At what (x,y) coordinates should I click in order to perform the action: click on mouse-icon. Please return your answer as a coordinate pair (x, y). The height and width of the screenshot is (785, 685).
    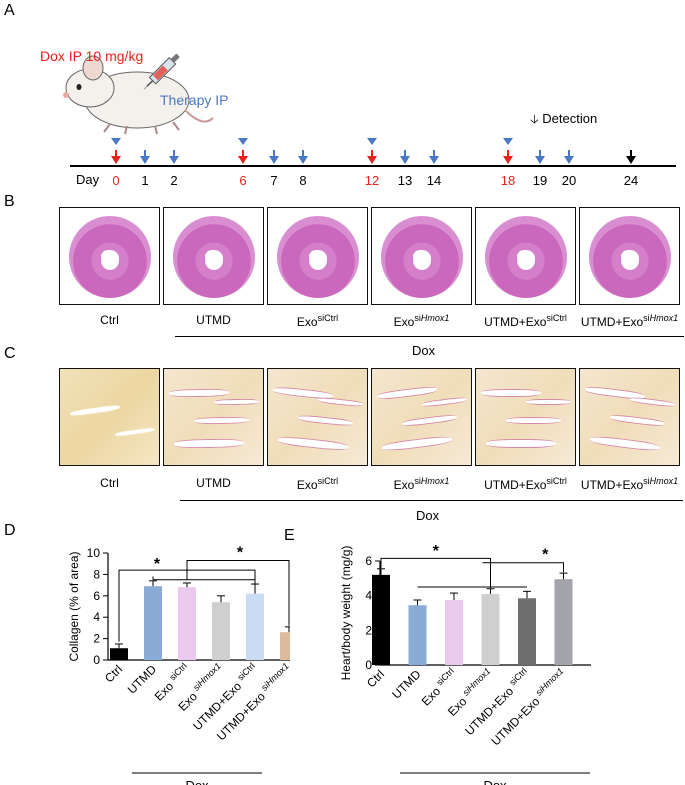
    Looking at the image, I should click on (138, 95).